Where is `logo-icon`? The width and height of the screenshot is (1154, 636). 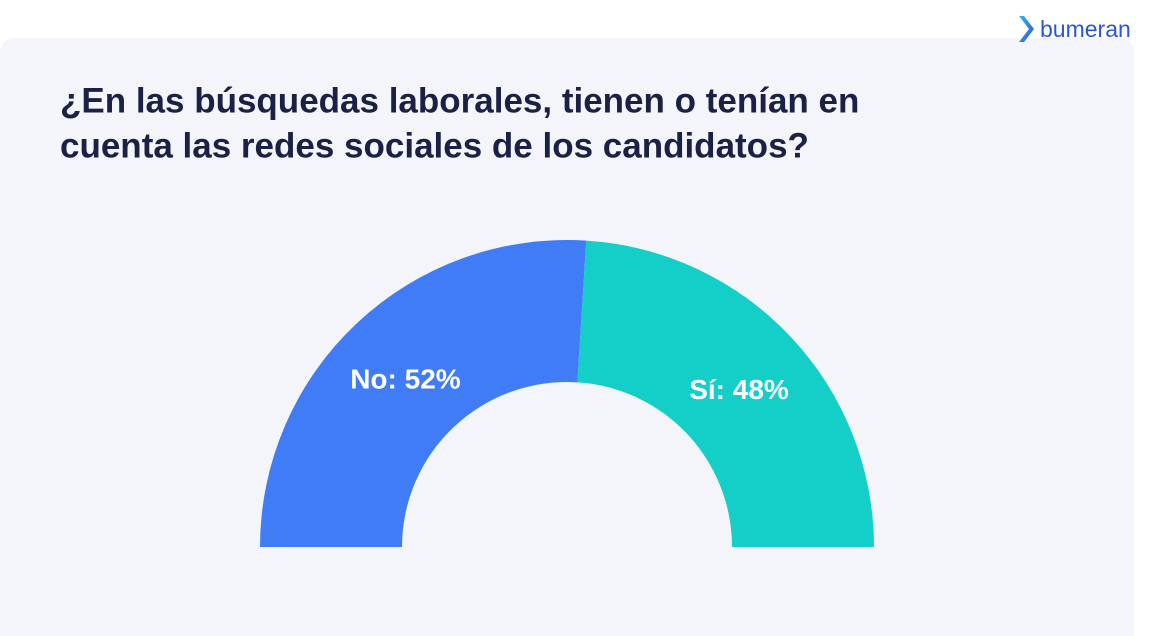
logo-icon is located at coordinates (1026, 29).